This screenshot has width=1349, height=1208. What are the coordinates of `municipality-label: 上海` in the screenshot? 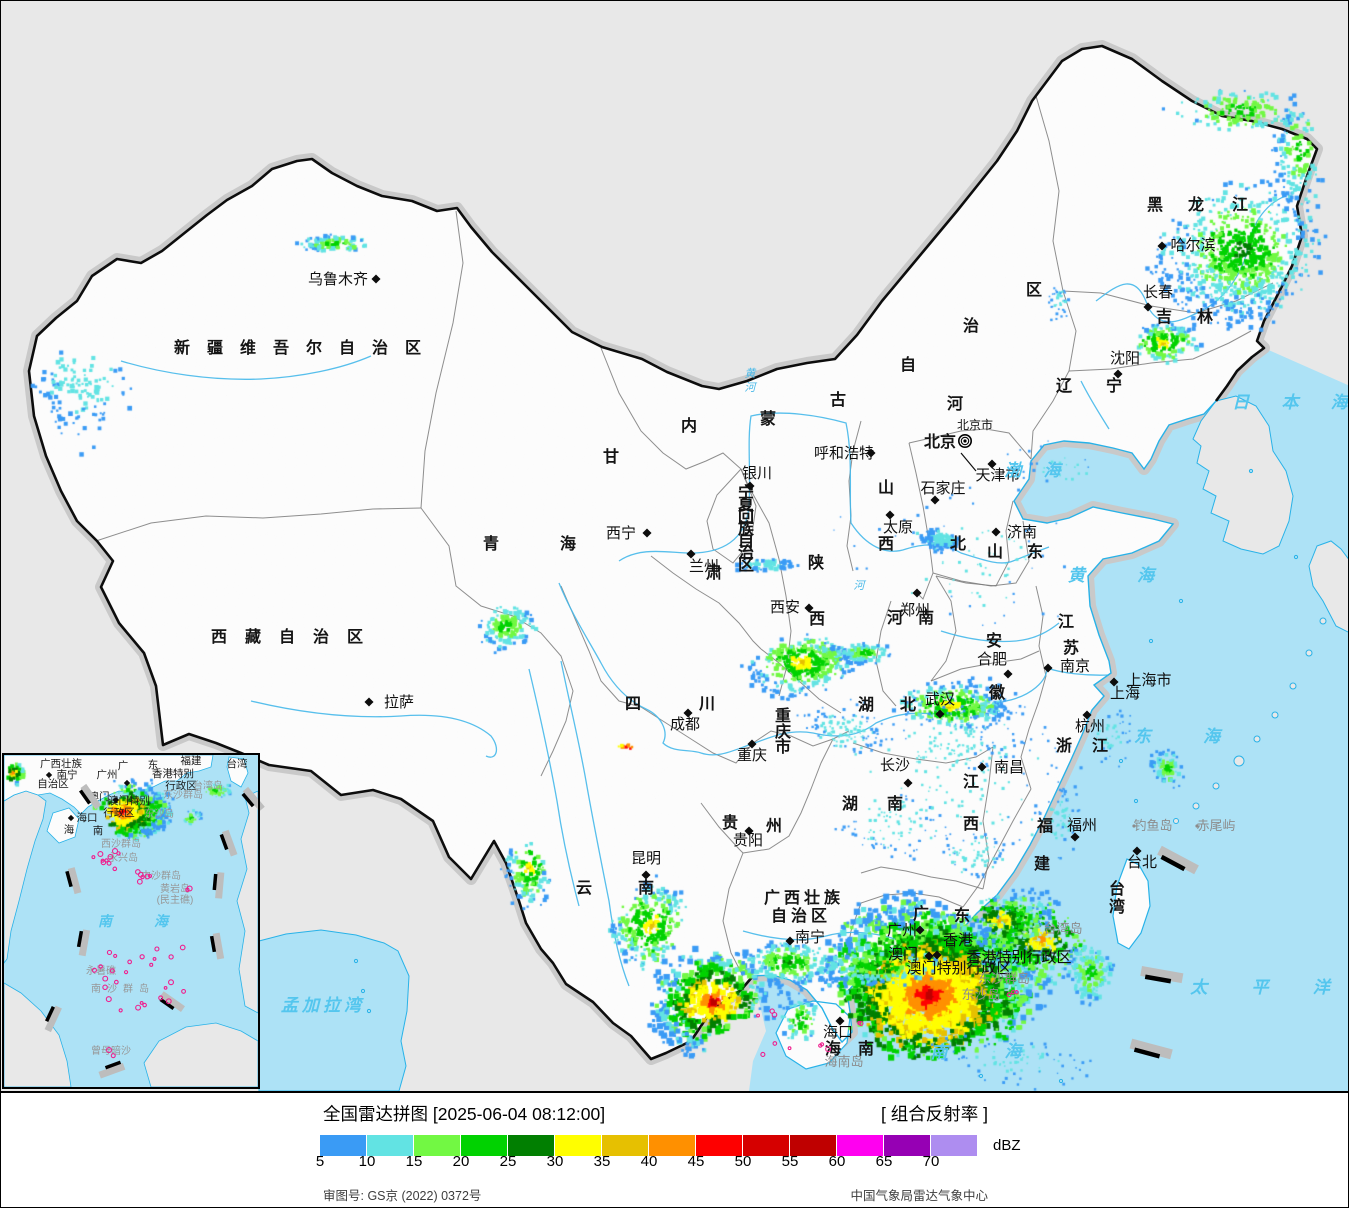 It's located at (1125, 693).